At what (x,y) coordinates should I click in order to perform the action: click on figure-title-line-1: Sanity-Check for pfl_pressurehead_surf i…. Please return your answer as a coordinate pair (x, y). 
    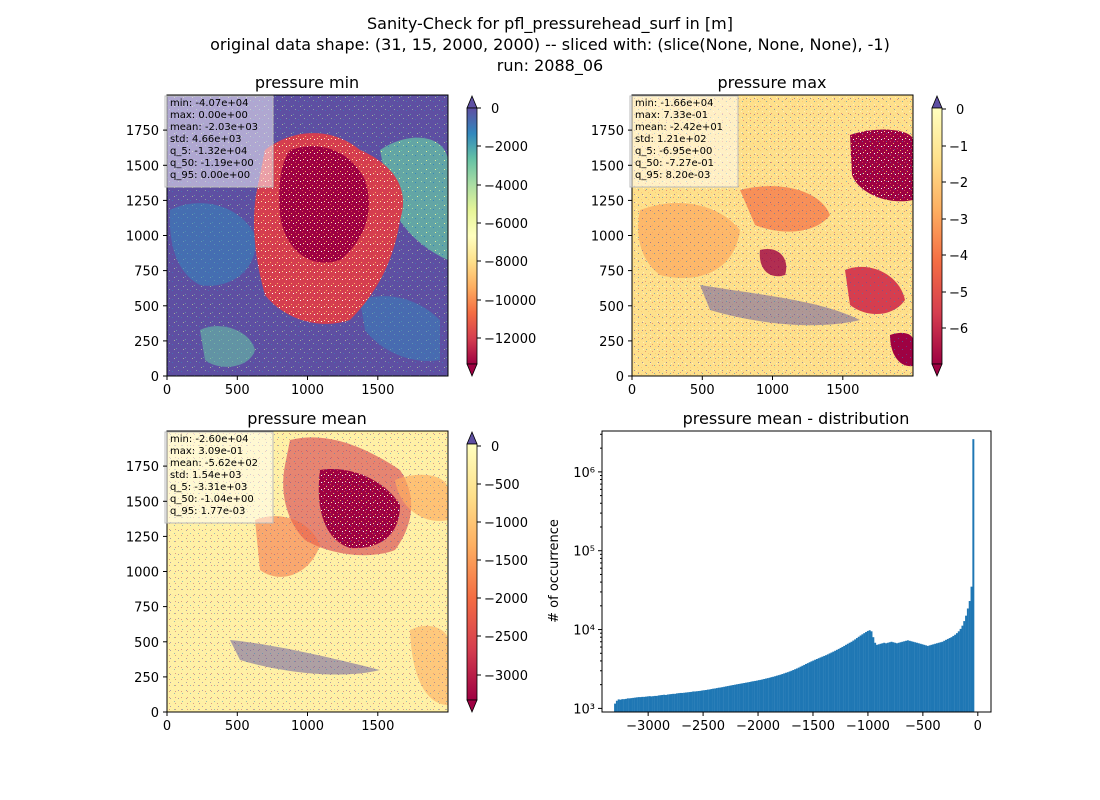
    Looking at the image, I should click on (550, 23).